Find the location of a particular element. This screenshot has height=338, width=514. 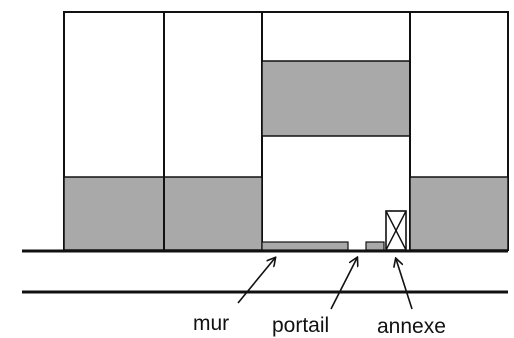

middle-building is located at coordinates (336, 74).